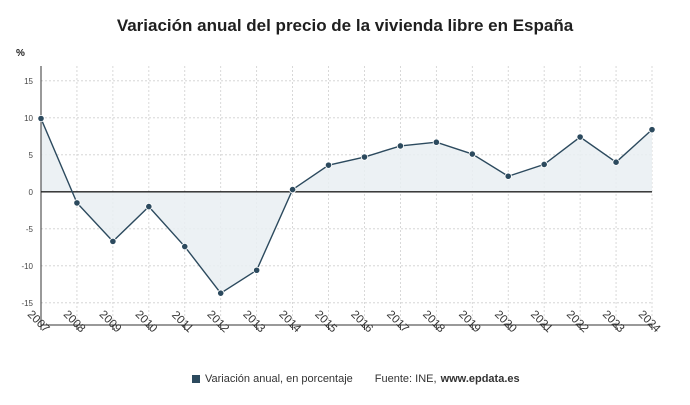  Describe the element at coordinates (30, 229) in the screenshot. I see `y-tick-label: -5` at that location.